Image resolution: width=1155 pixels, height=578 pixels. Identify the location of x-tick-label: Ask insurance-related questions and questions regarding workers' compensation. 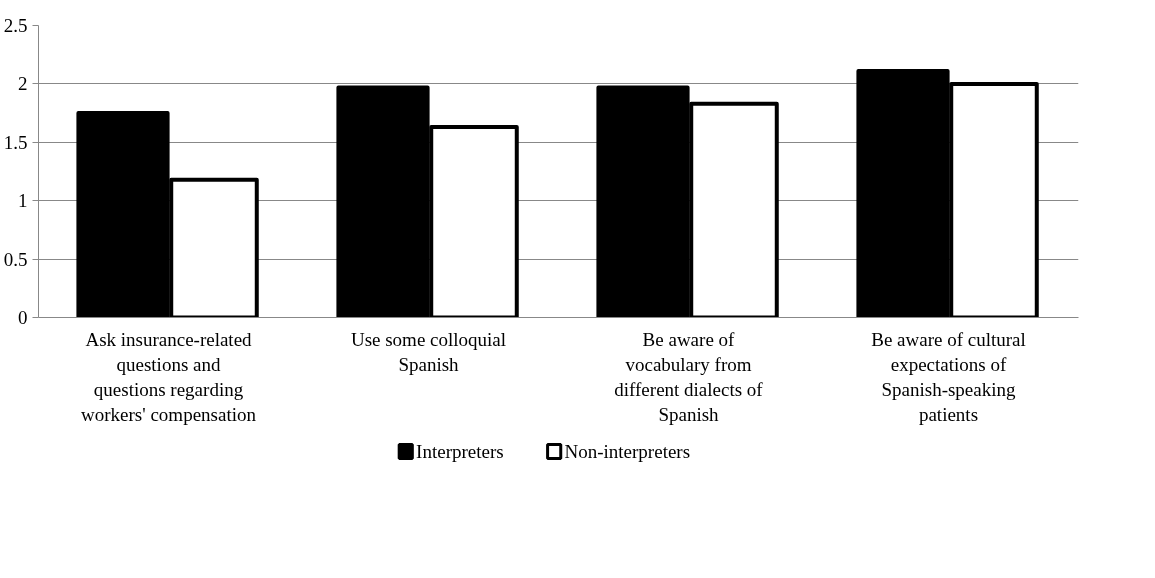
(169, 377).